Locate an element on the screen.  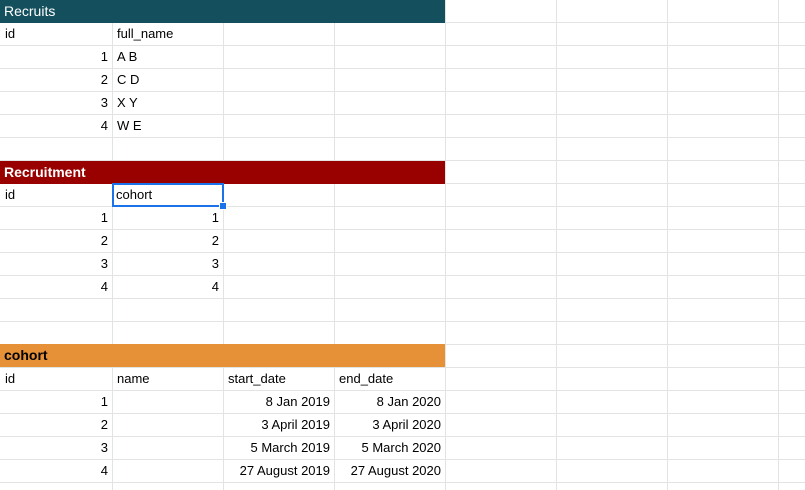
table-cell-end-date: 3 April 2020 is located at coordinates (406, 424).